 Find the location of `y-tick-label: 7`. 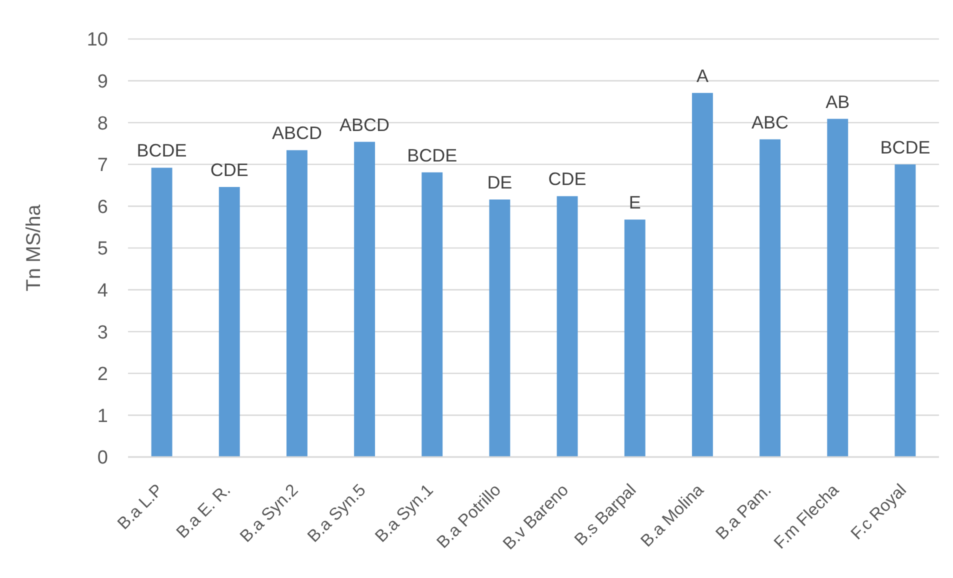

y-tick-label: 7 is located at coordinates (102, 165).